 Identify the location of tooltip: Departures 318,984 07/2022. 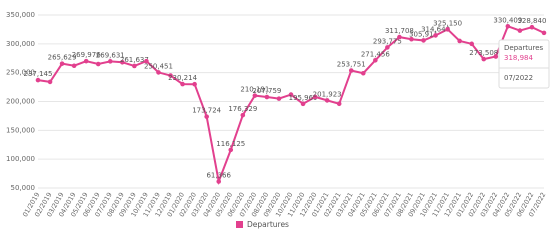
(524, 64).